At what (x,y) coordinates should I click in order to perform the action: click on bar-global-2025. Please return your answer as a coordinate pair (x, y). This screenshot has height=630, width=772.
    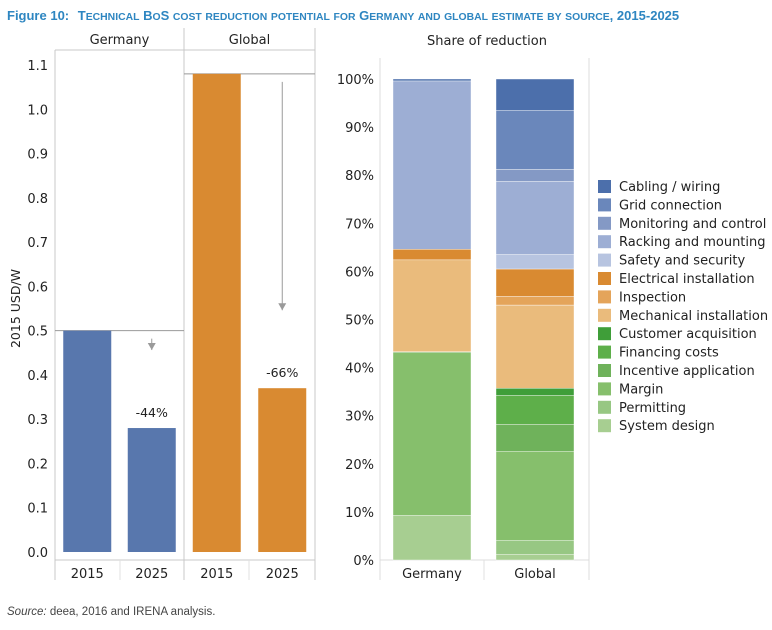
    Looking at the image, I should click on (282, 470).